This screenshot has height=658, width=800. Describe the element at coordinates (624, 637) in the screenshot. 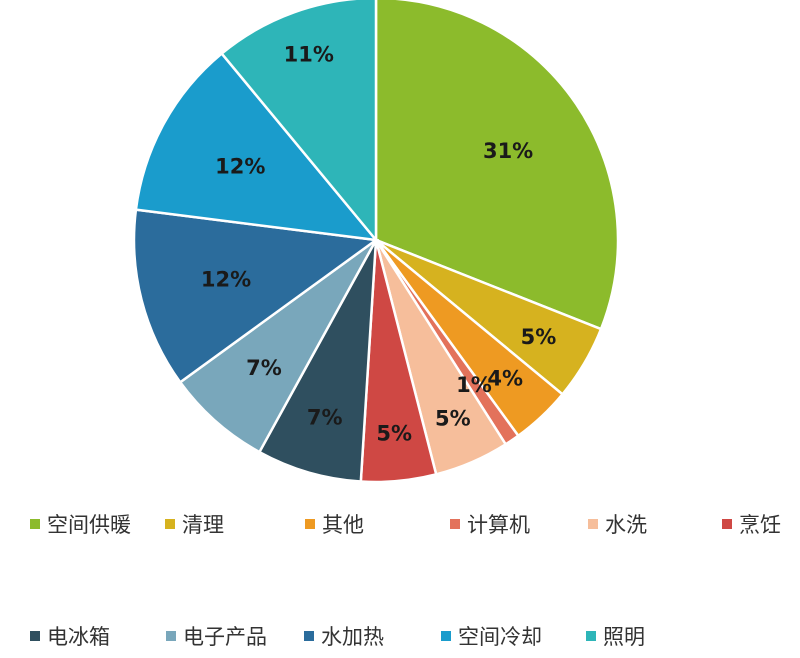

I see `legend-label: 照明` at that location.